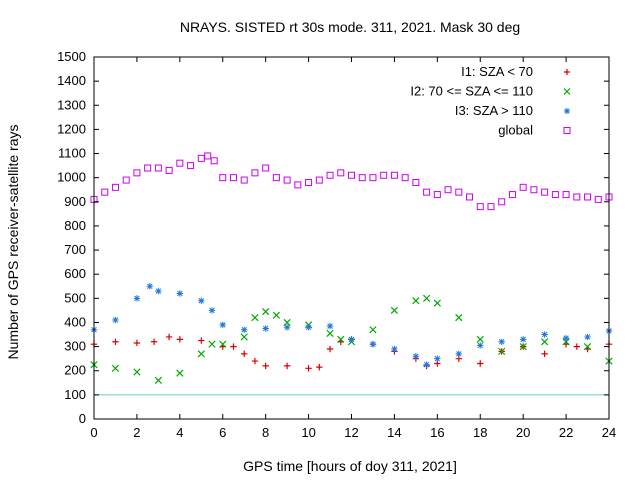 The image size is (640, 480). What do you see at coordinates (566, 432) in the screenshot?
I see `x-tick-label: 22` at bounding box center [566, 432].